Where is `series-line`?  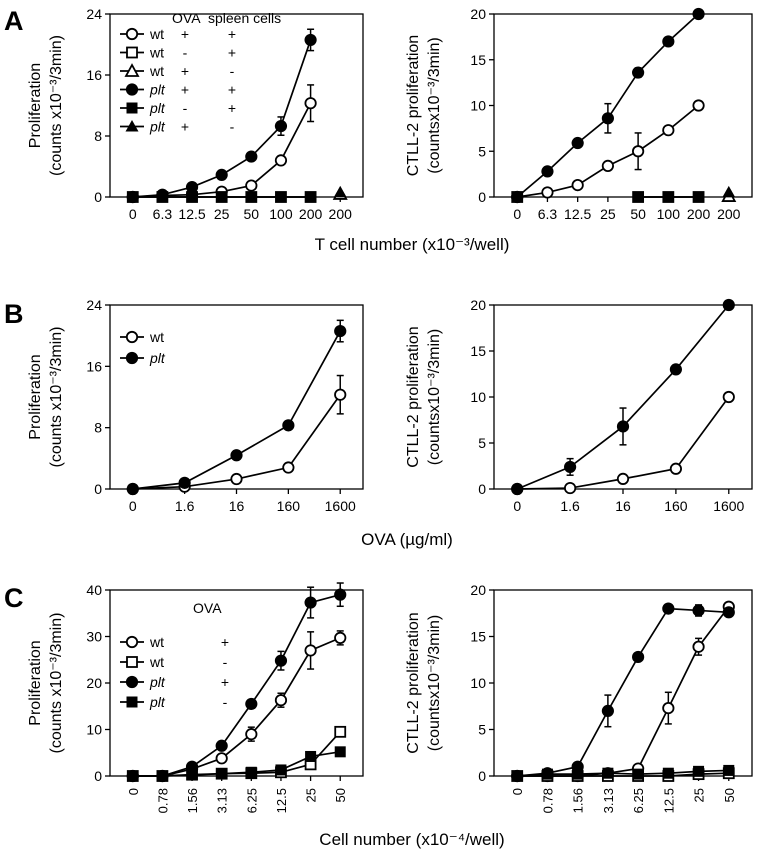
series-line is located at coordinates (623, 692).